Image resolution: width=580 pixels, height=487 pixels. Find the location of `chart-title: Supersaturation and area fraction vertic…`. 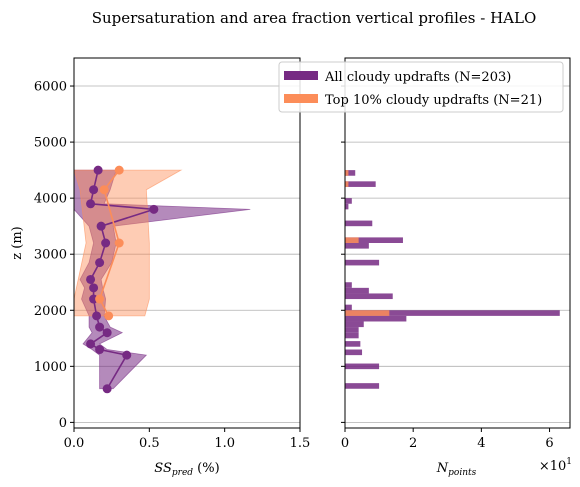

chart-title: Supersaturation and area fraction vertic… is located at coordinates (314, 18).